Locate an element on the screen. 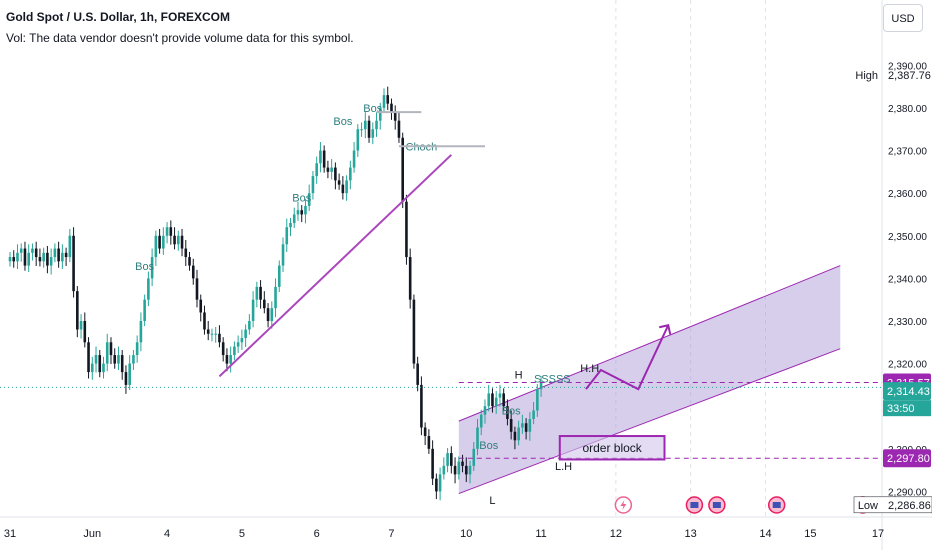 This screenshot has width=932, height=555. projected-path is located at coordinates (627, 357).